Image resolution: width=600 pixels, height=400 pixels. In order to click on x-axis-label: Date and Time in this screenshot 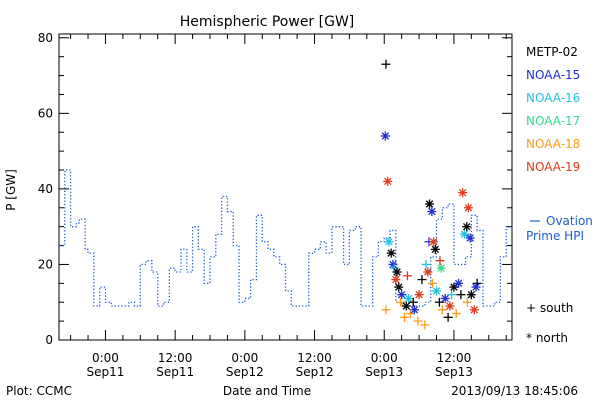, I will do `click(267, 391)`.